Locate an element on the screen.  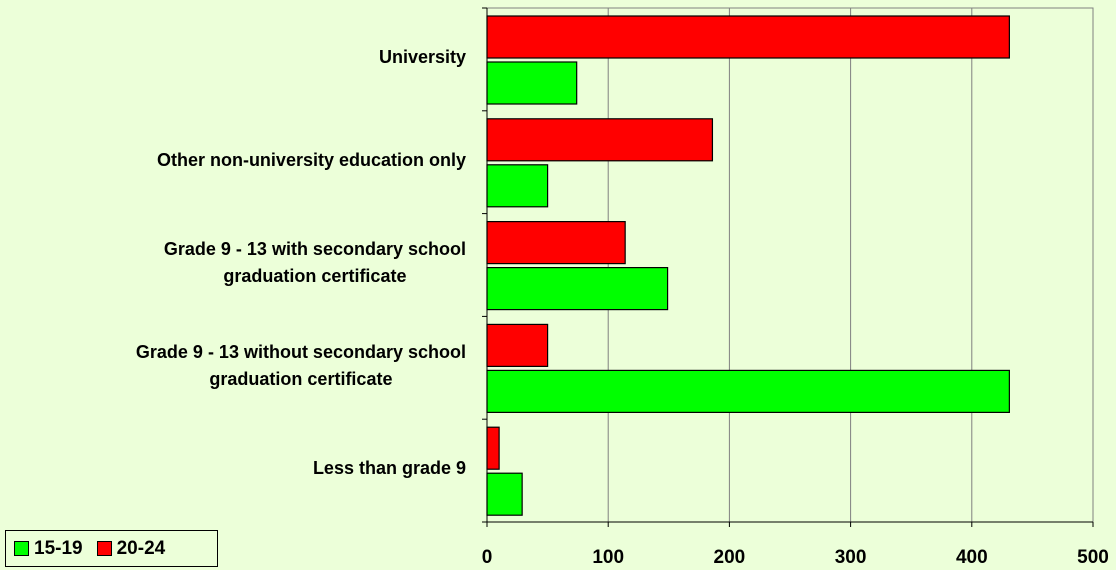
x-tick-label: 500 is located at coordinates (1093, 557).